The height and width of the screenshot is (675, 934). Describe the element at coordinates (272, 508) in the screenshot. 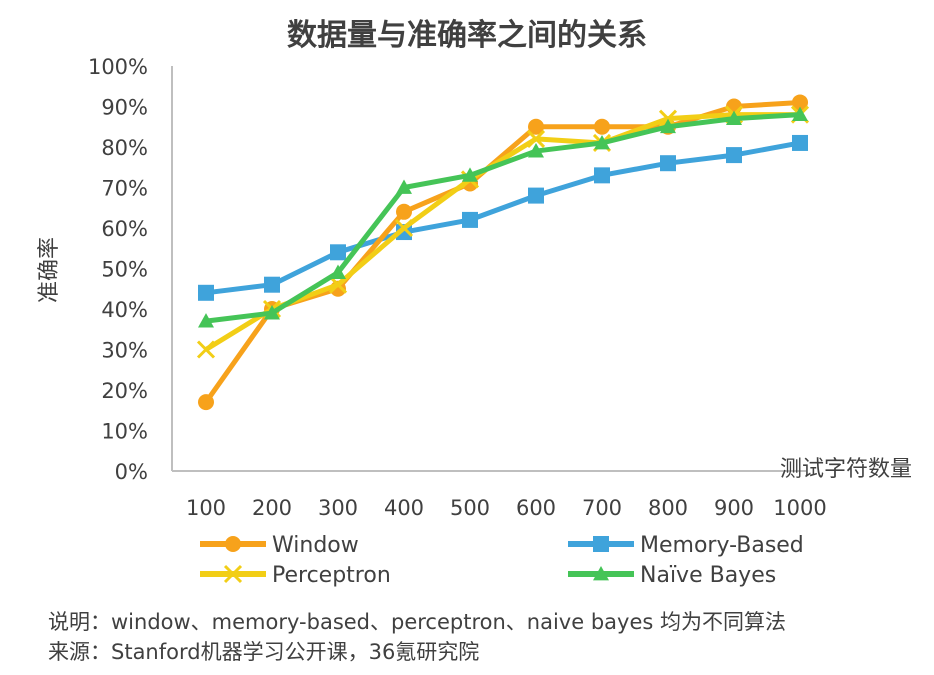

I see `x-tick-label: 200` at that location.